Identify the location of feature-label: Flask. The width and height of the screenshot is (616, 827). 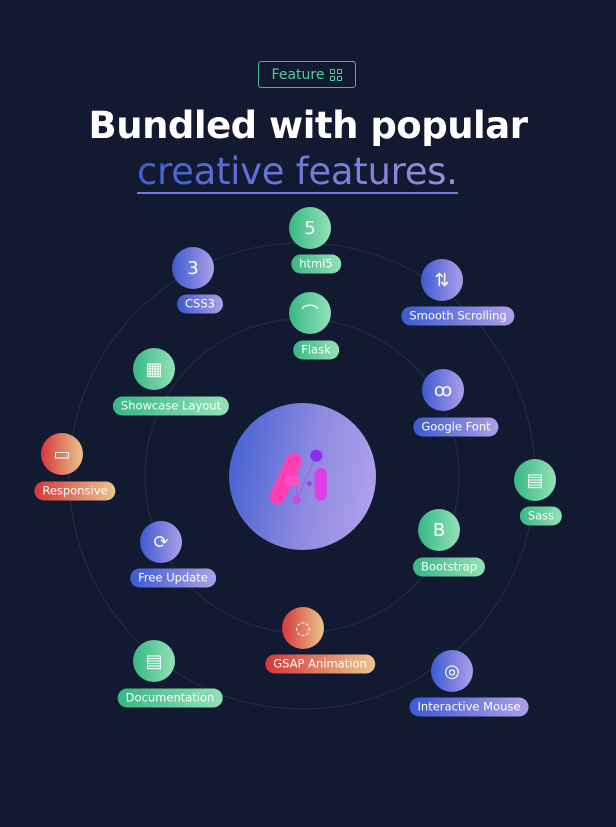
(316, 350).